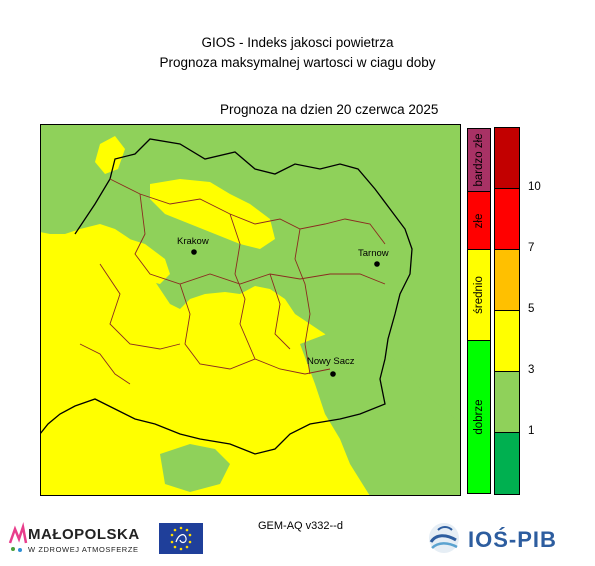 The width and height of the screenshot is (595, 566). I want to click on city-dot-krakow, so click(194, 252).